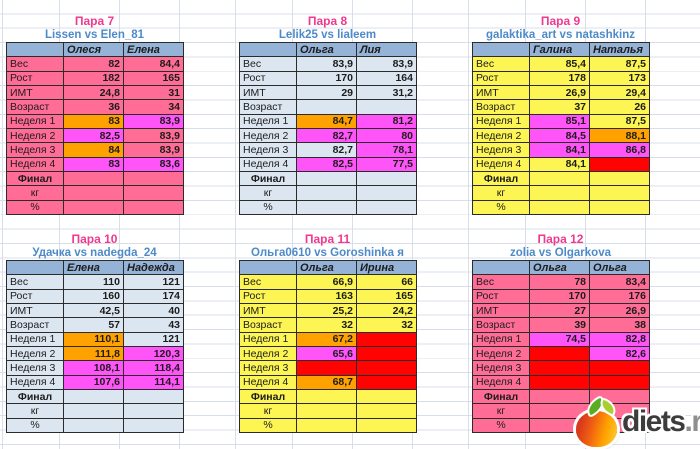 This screenshot has width=700, height=449. What do you see at coordinates (386, 78) in the screenshot?
I see `data-cell: 164` at bounding box center [386, 78].